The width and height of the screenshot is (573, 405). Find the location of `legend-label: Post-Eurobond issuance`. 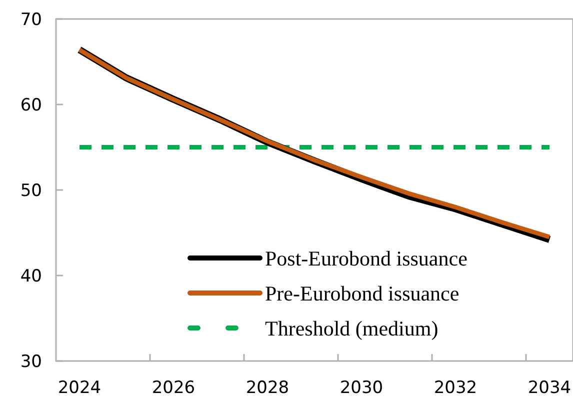

legend-label: Post-Eurobond issuance is located at coordinates (366, 258).